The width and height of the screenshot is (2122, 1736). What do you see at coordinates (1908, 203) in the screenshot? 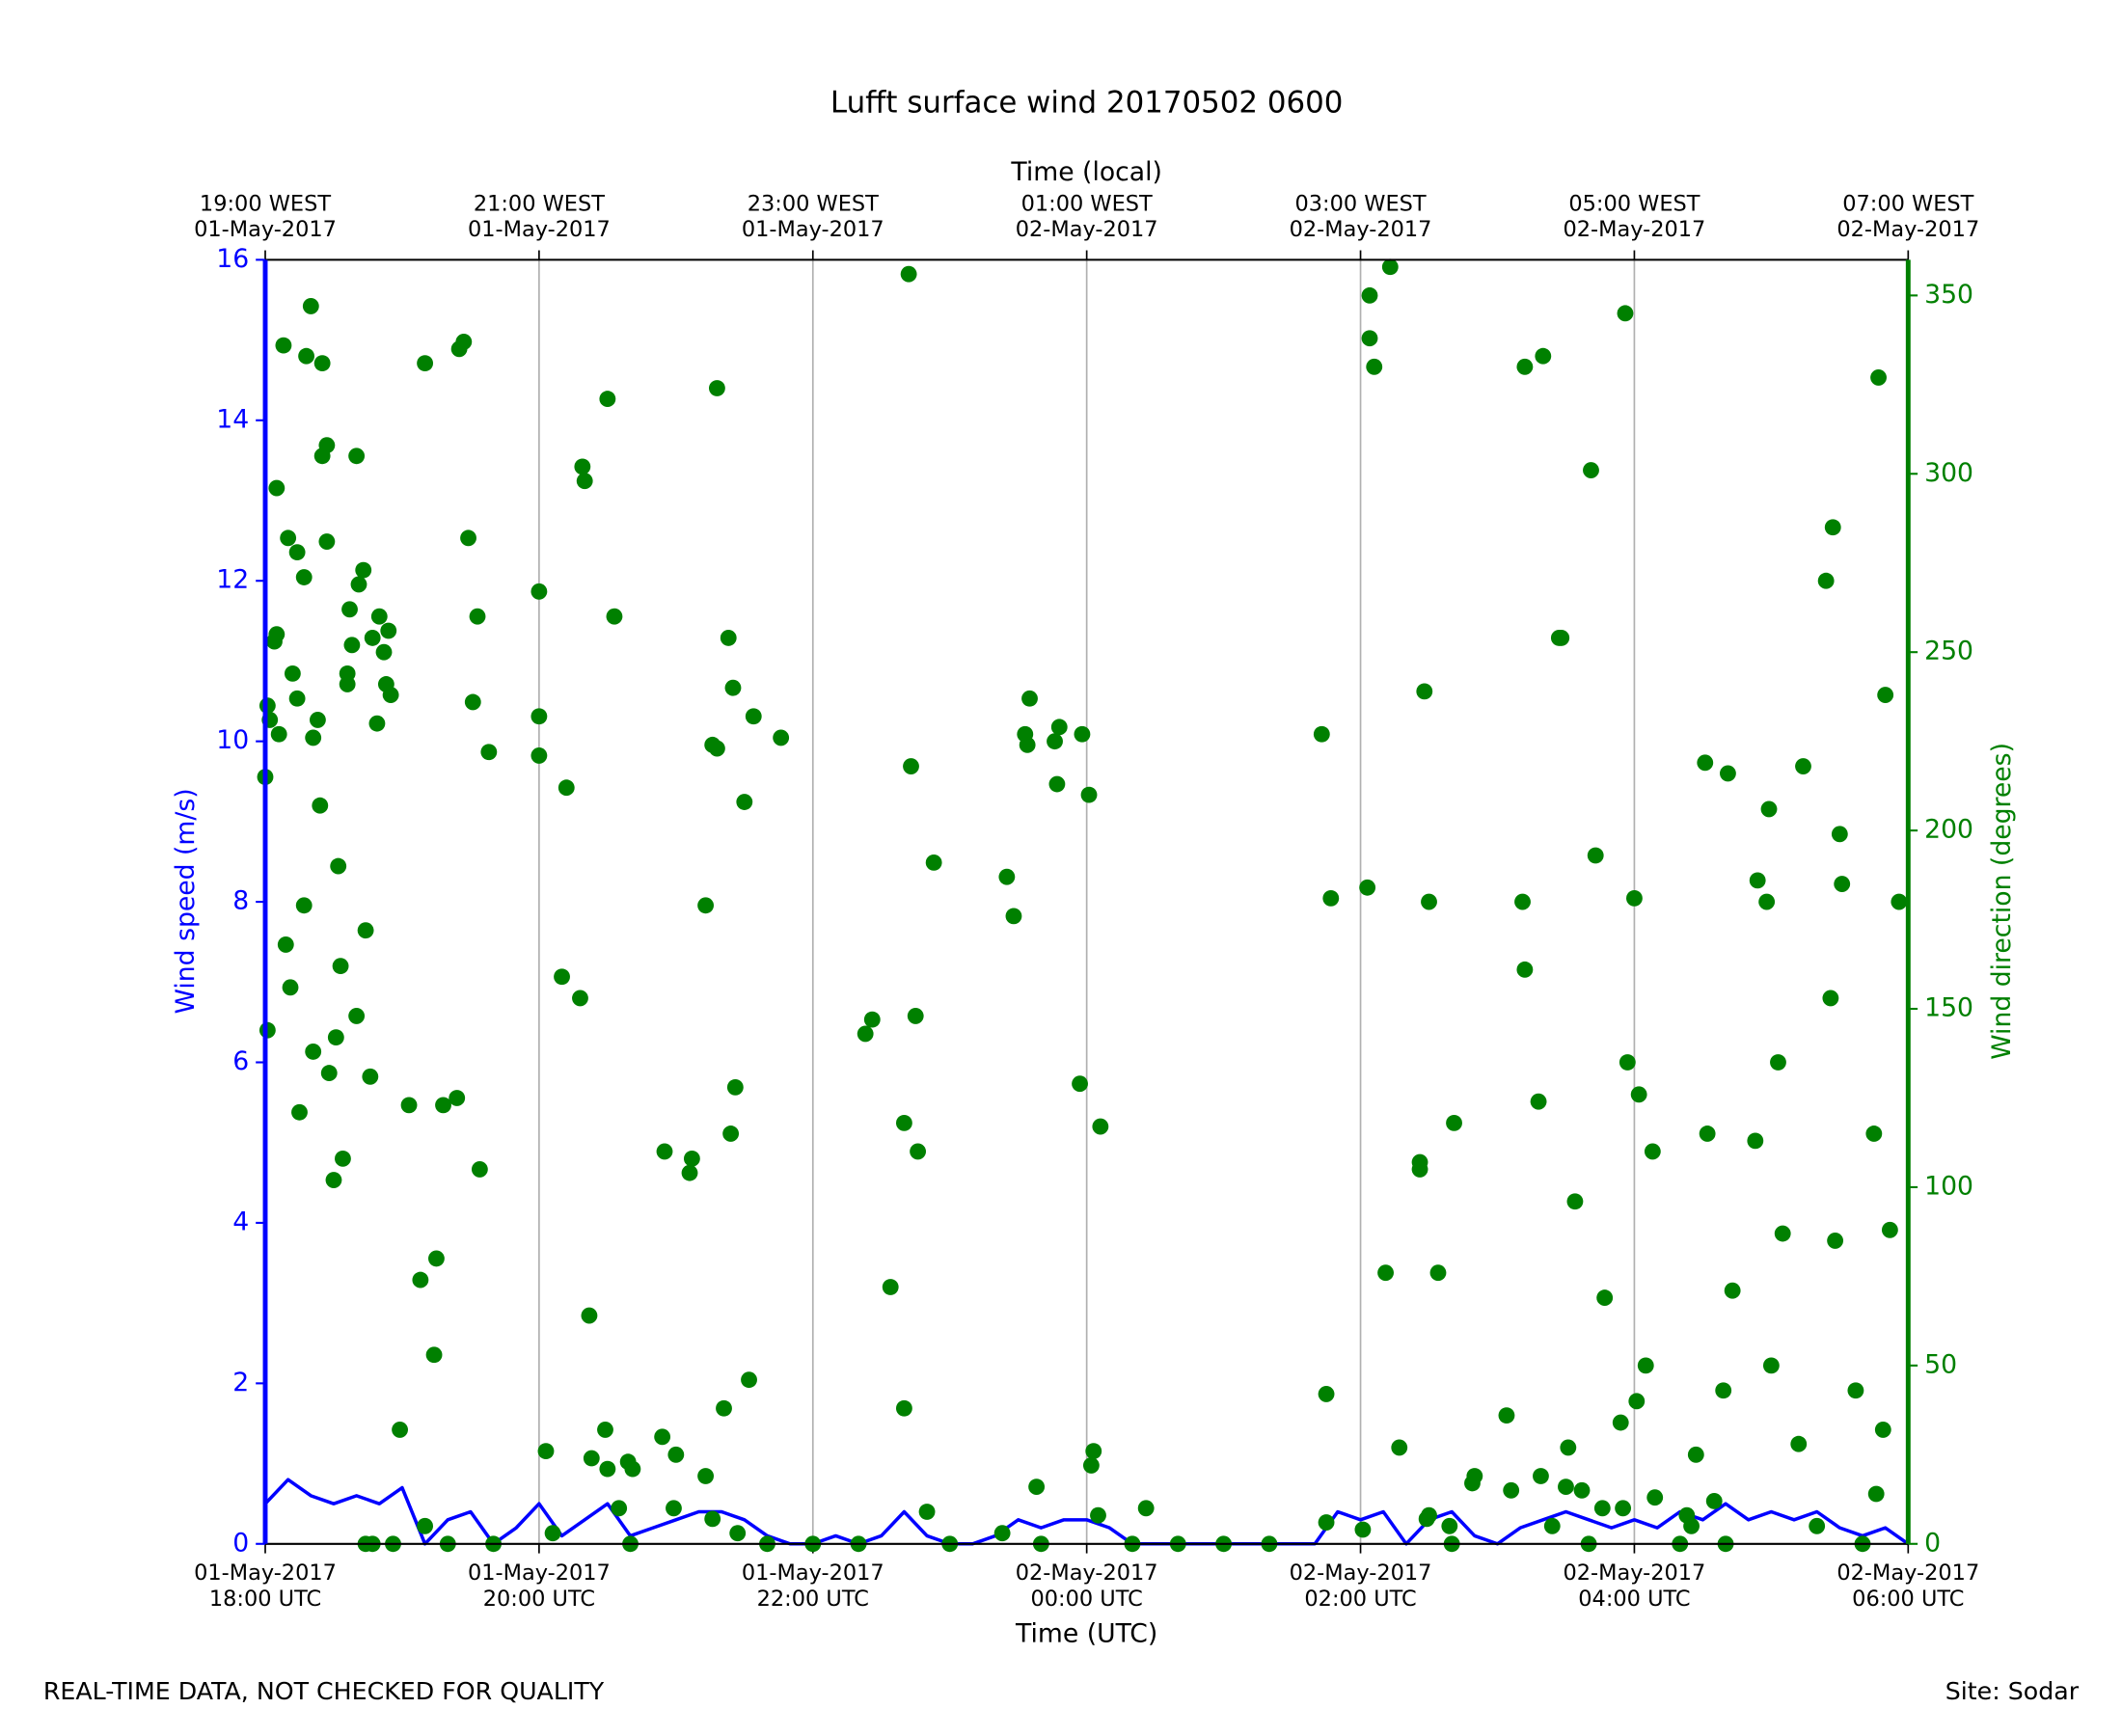
I see `x2-tick-label: 07:00 WEST` at bounding box center [1908, 203].